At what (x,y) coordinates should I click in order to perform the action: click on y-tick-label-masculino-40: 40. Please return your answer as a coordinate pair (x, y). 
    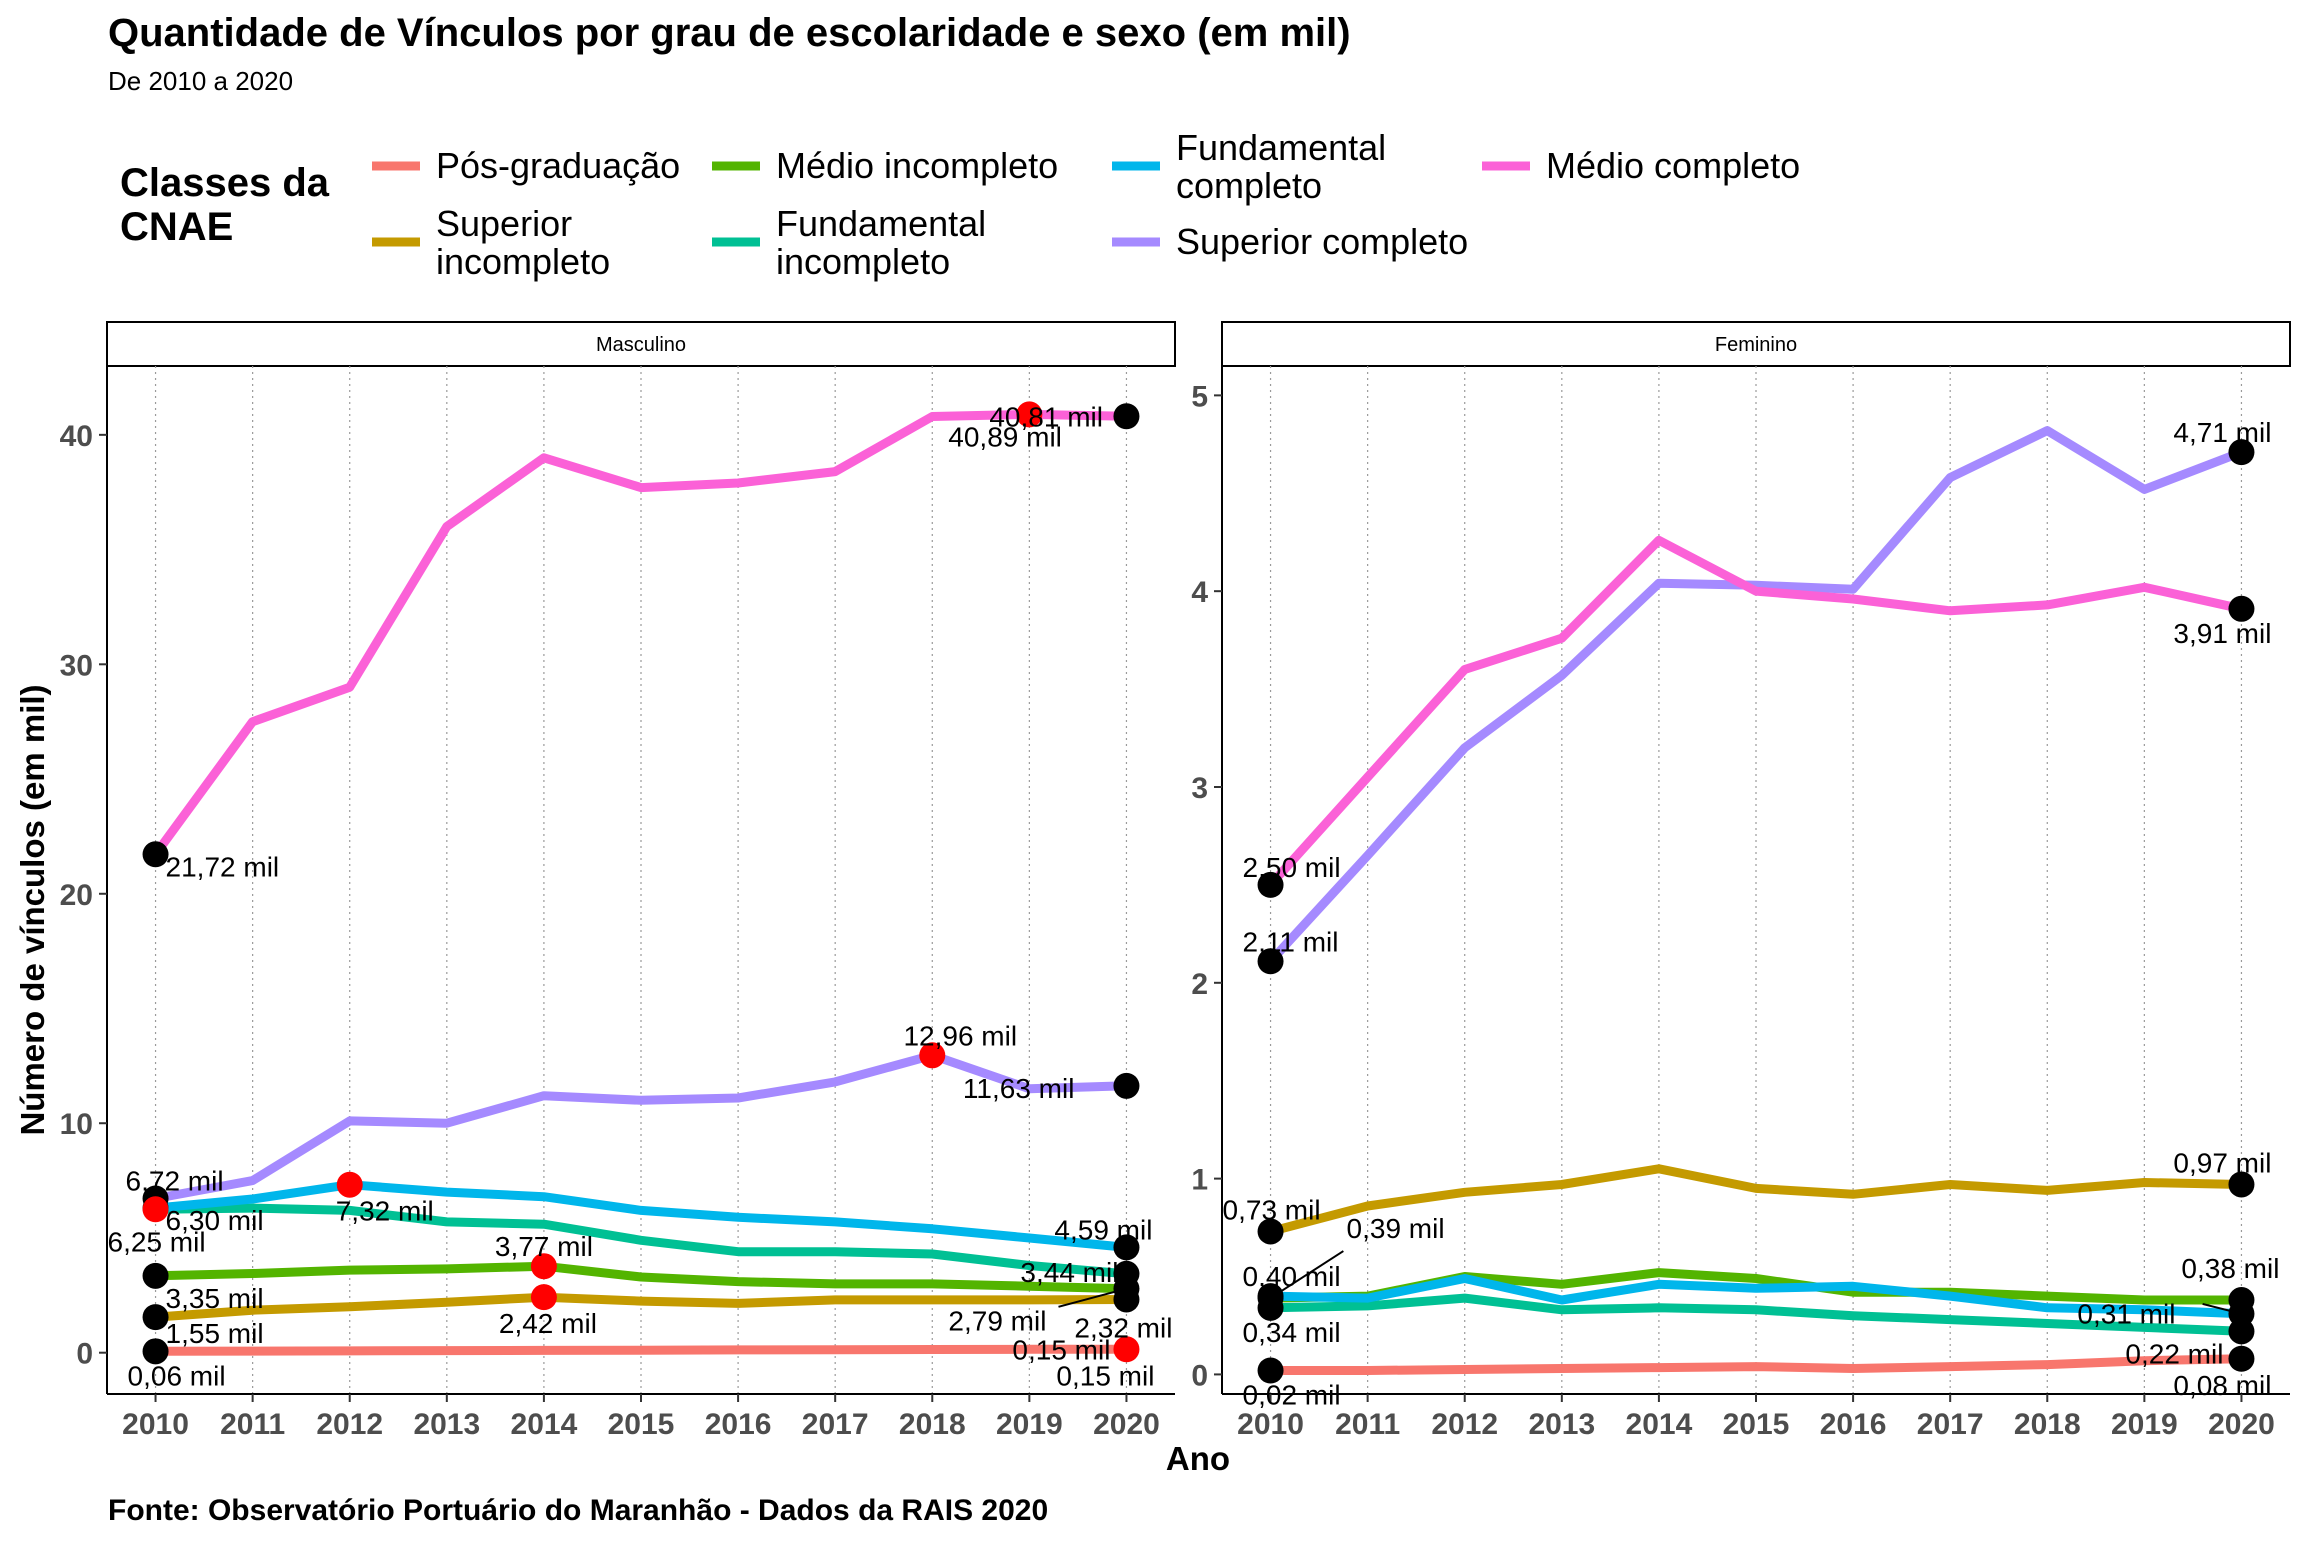
    Looking at the image, I should click on (76, 436).